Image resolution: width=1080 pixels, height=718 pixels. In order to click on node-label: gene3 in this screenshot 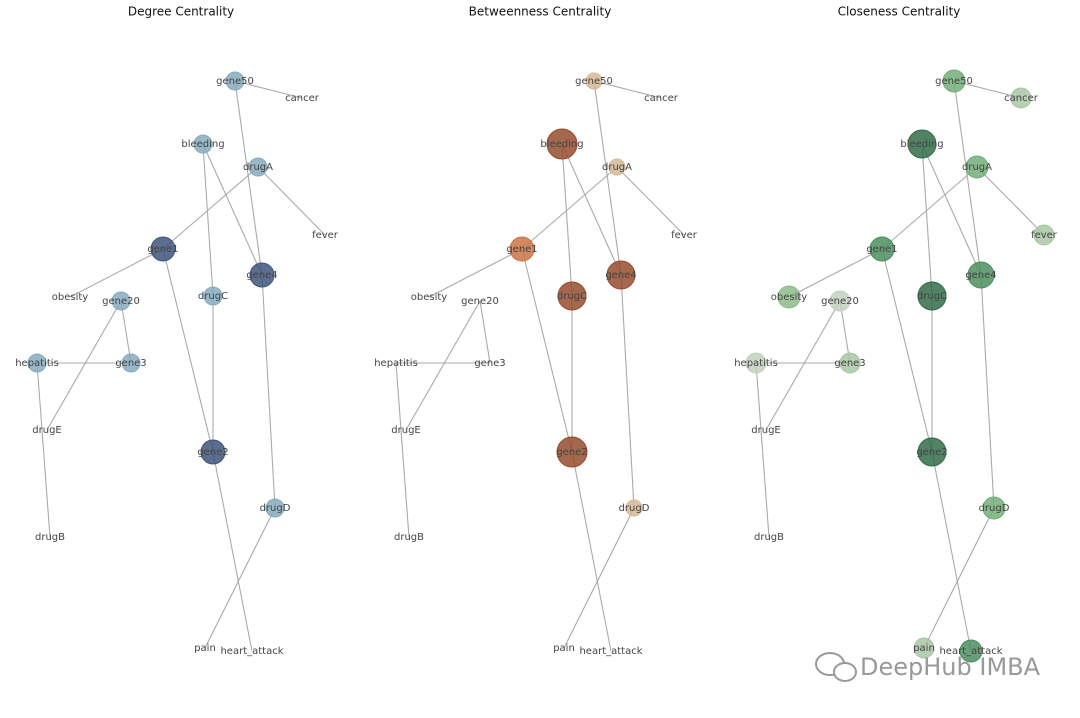, I will do `click(849, 363)`.